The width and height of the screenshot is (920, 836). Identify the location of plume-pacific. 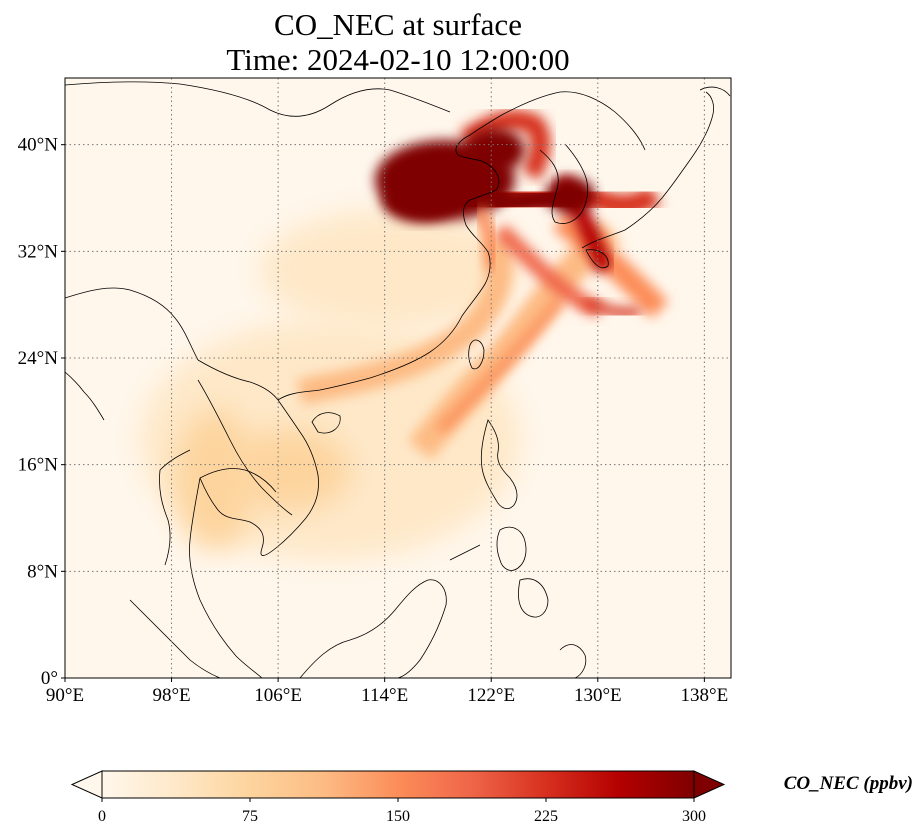
(610, 264).